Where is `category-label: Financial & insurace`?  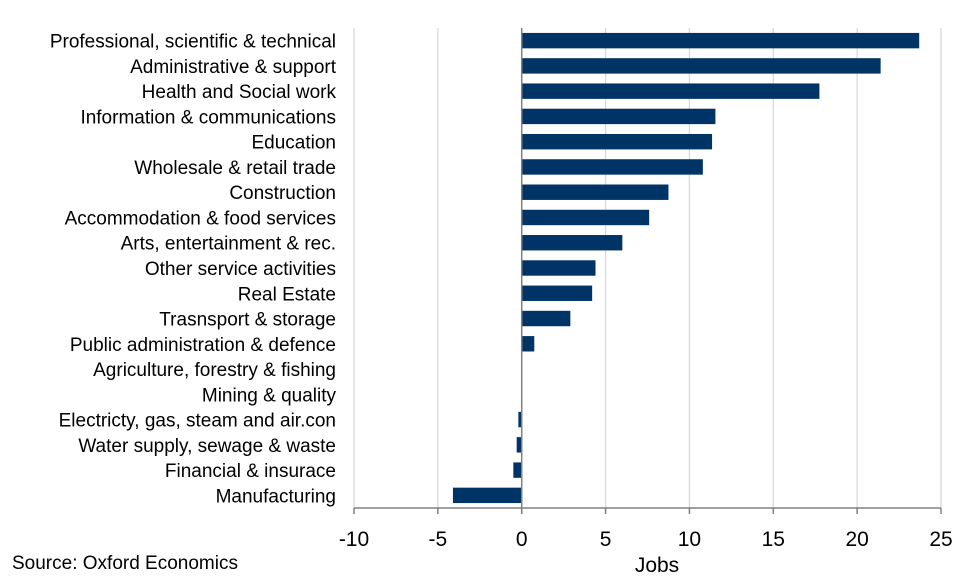 category-label: Financial & insurace is located at coordinates (250, 471).